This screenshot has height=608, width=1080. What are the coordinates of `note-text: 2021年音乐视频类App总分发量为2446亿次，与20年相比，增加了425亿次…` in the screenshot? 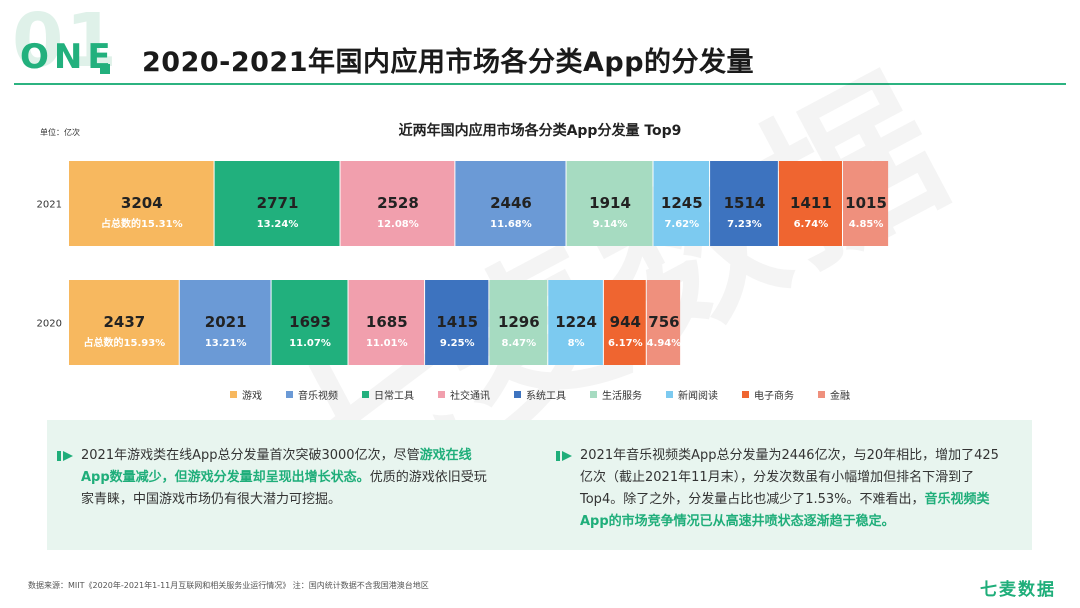 It's located at (789, 477).